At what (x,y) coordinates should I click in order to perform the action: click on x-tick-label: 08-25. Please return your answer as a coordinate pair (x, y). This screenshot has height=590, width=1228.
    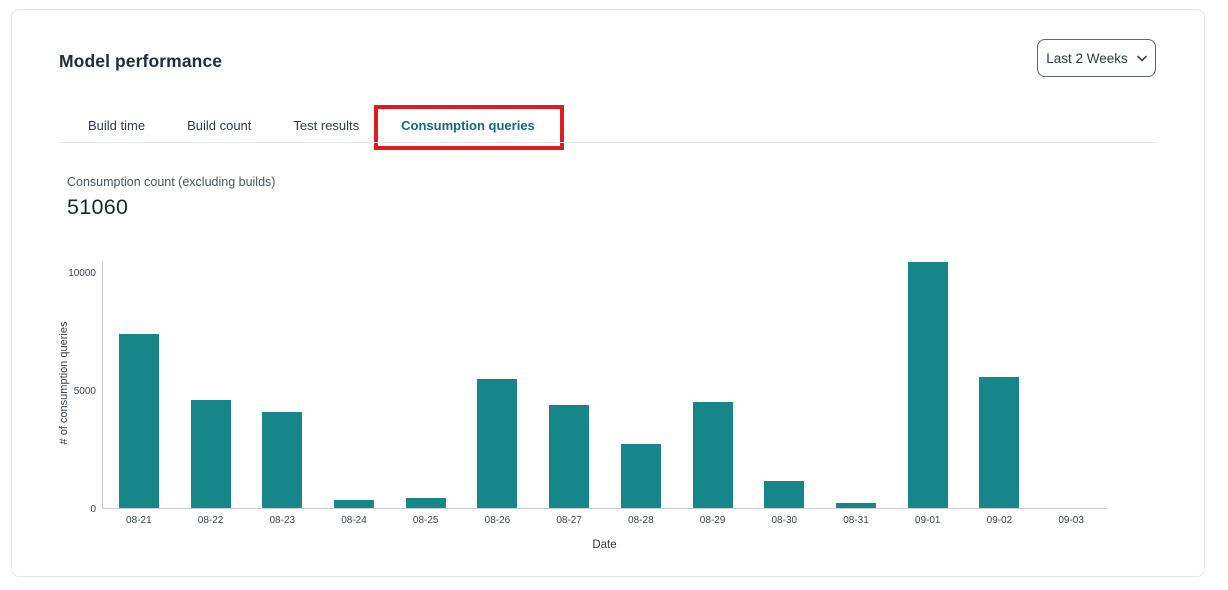
    Looking at the image, I should click on (425, 520).